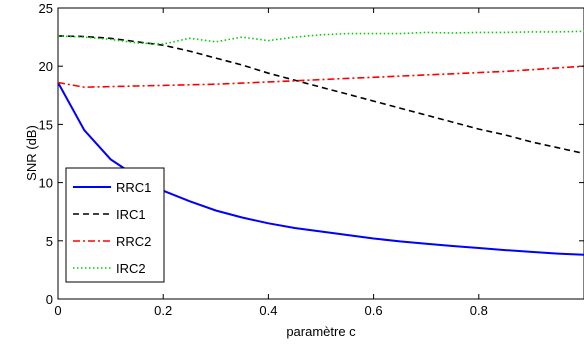 Image resolution: width=584 pixels, height=347 pixels. What do you see at coordinates (49, 299) in the screenshot?
I see `y-tick-label: 0` at bounding box center [49, 299].